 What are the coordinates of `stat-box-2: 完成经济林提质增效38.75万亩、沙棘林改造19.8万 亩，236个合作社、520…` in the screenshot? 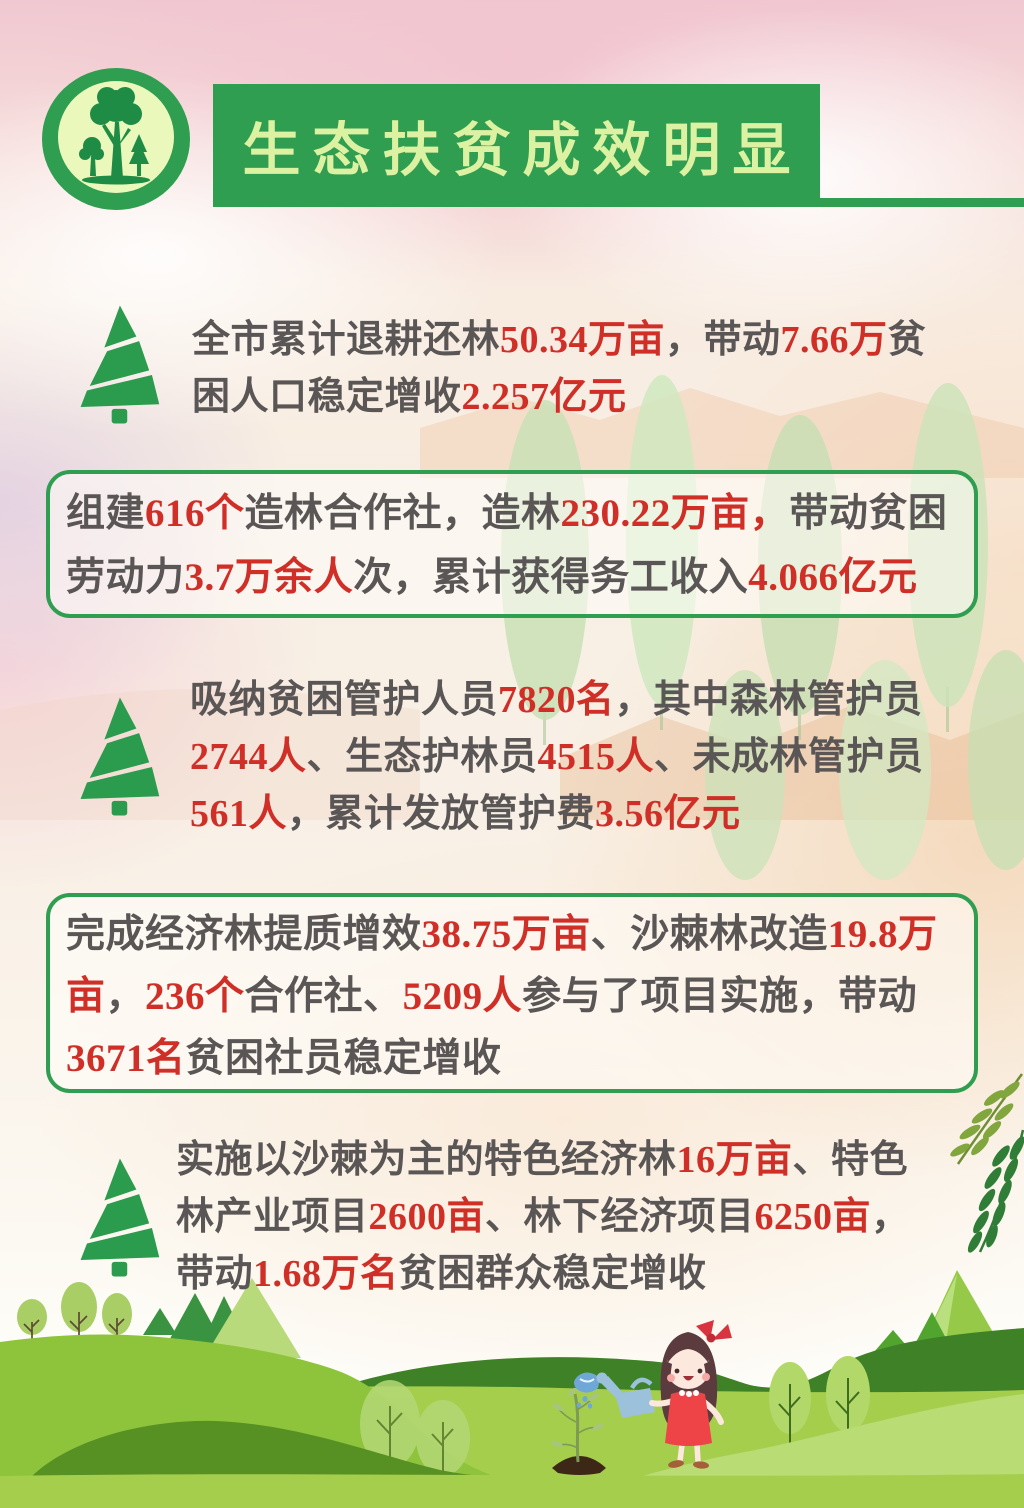 It's located at (512, 993).